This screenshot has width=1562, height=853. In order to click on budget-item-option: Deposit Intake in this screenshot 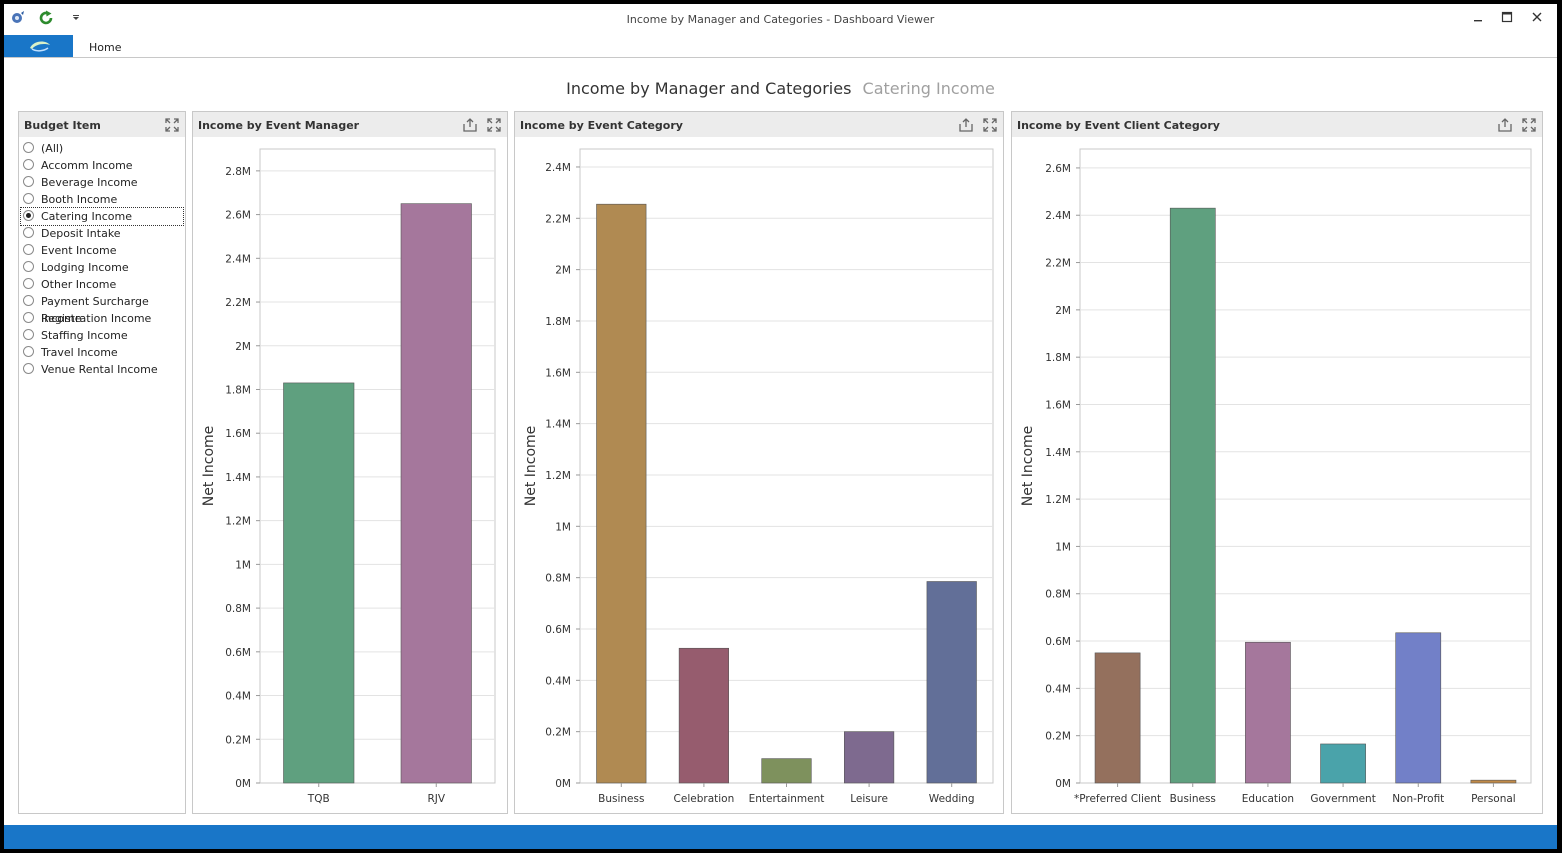, I will do `click(102, 233)`.